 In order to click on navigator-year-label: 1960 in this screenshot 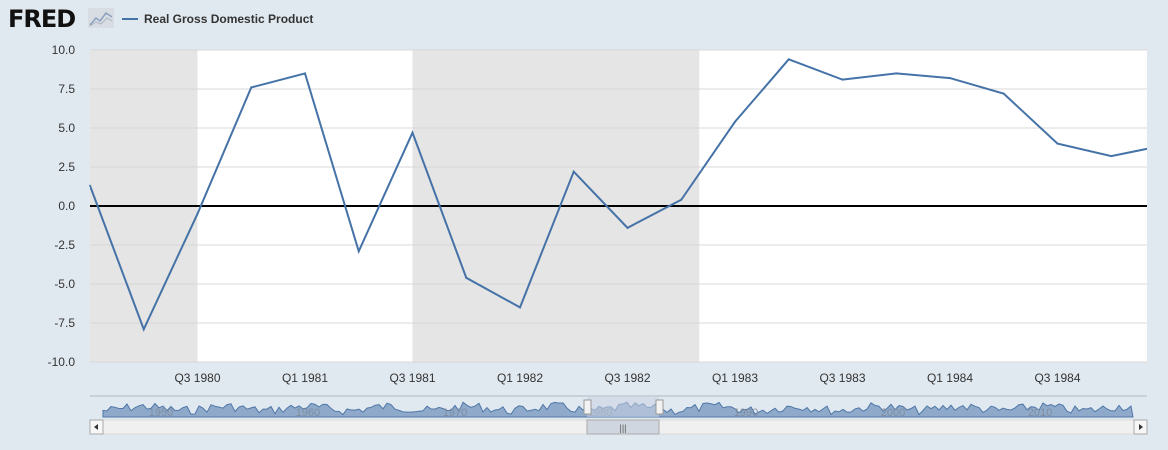, I will do `click(308, 413)`.